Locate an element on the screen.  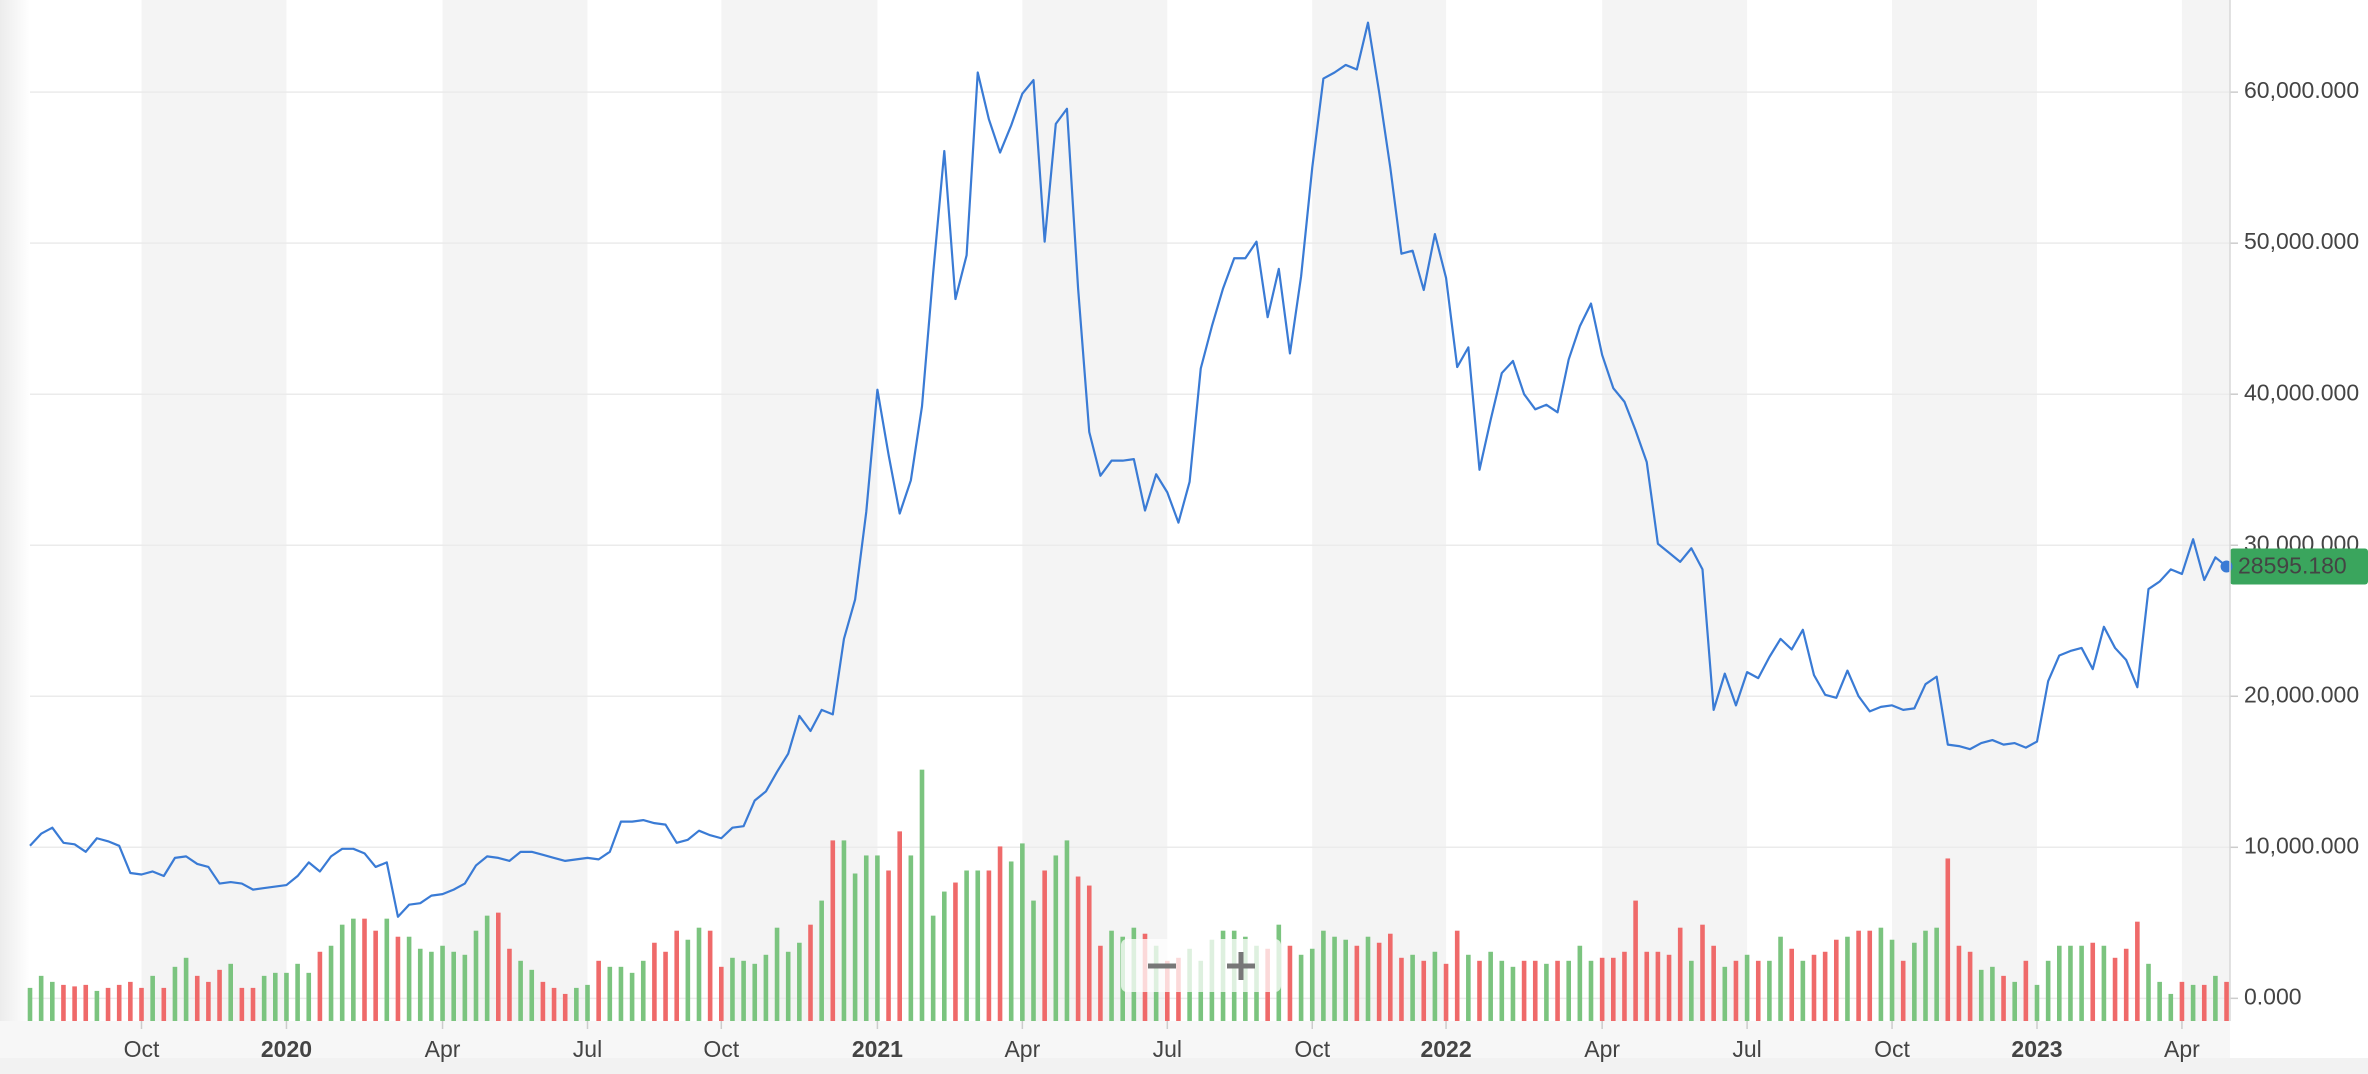
y-tick-label: 0.000 is located at coordinates (2273, 996).